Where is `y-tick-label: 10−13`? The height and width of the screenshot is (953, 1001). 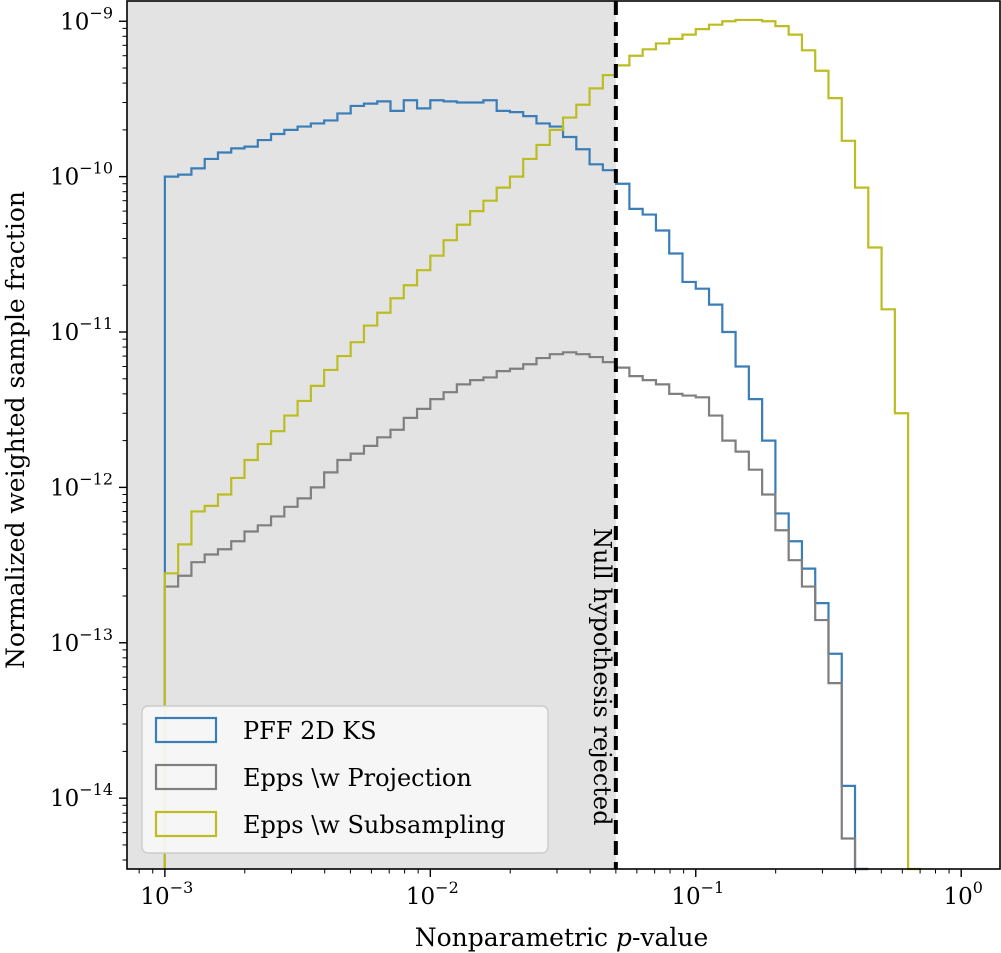
y-tick-label: 10−13 is located at coordinates (81, 641).